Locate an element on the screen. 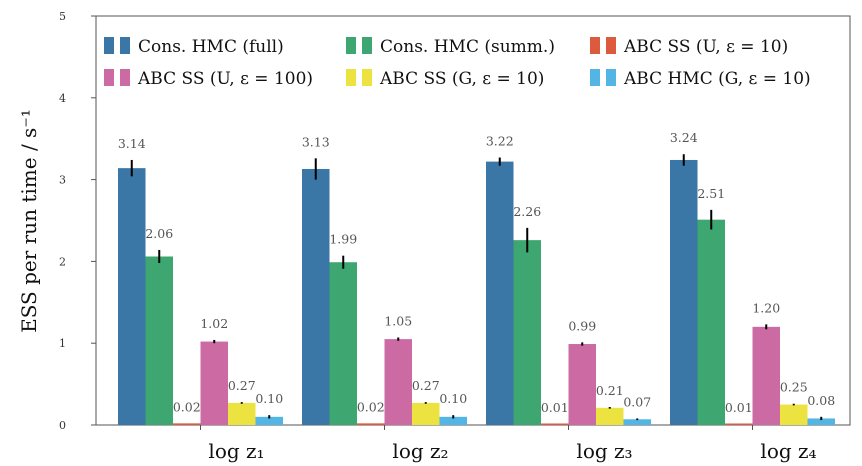 The width and height of the screenshot is (862, 466). data-label: 2.51 is located at coordinates (711, 193).